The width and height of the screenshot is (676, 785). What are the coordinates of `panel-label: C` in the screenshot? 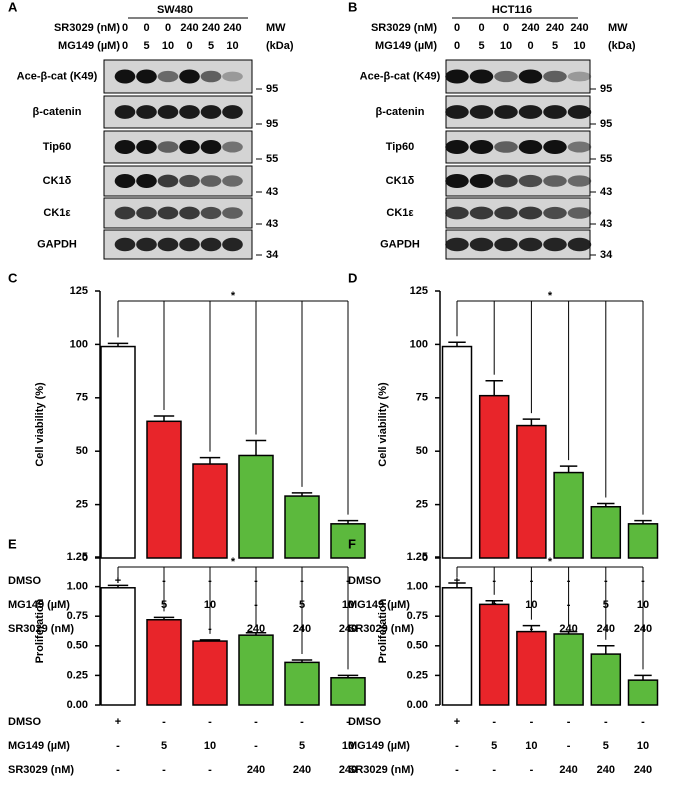 It's located at (13, 277).